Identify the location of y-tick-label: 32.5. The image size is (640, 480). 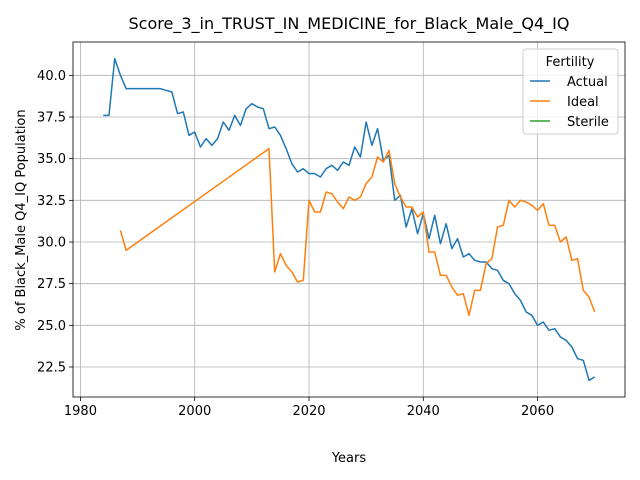
(51, 201).